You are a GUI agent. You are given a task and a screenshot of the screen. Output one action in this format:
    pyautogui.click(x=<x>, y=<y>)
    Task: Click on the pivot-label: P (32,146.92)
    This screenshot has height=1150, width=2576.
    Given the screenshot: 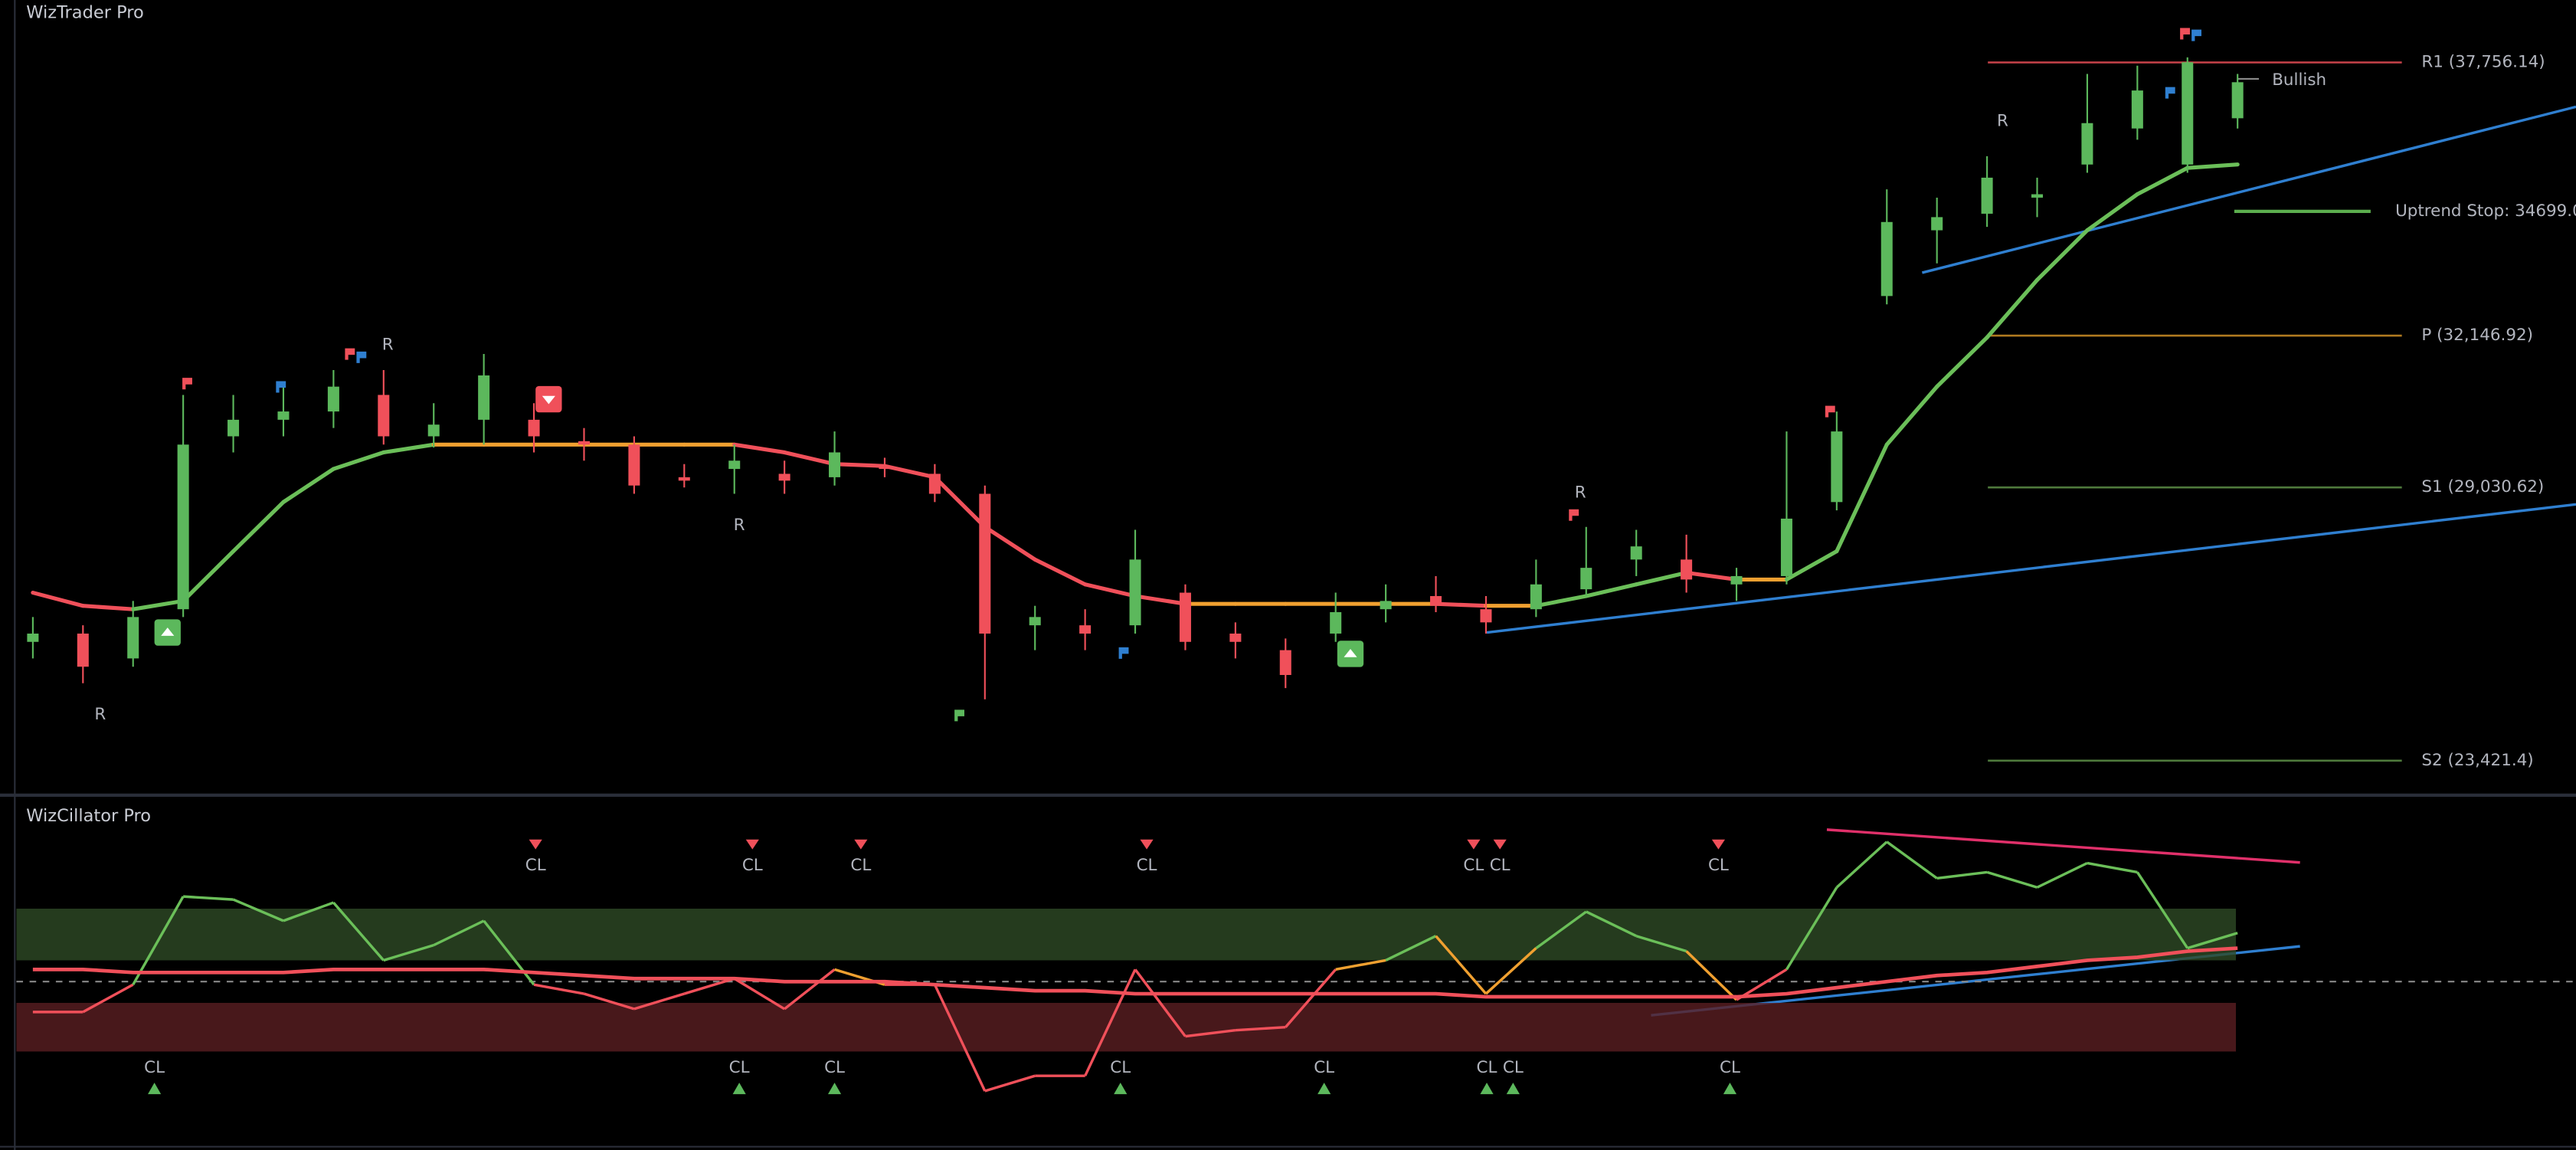 What is the action you would take?
    pyautogui.click(x=2477, y=335)
    